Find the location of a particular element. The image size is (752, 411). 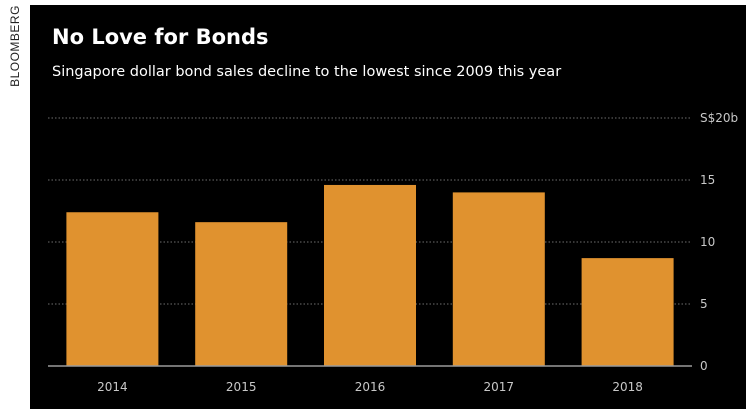

x-tick-label: 2015 is located at coordinates (241, 387).